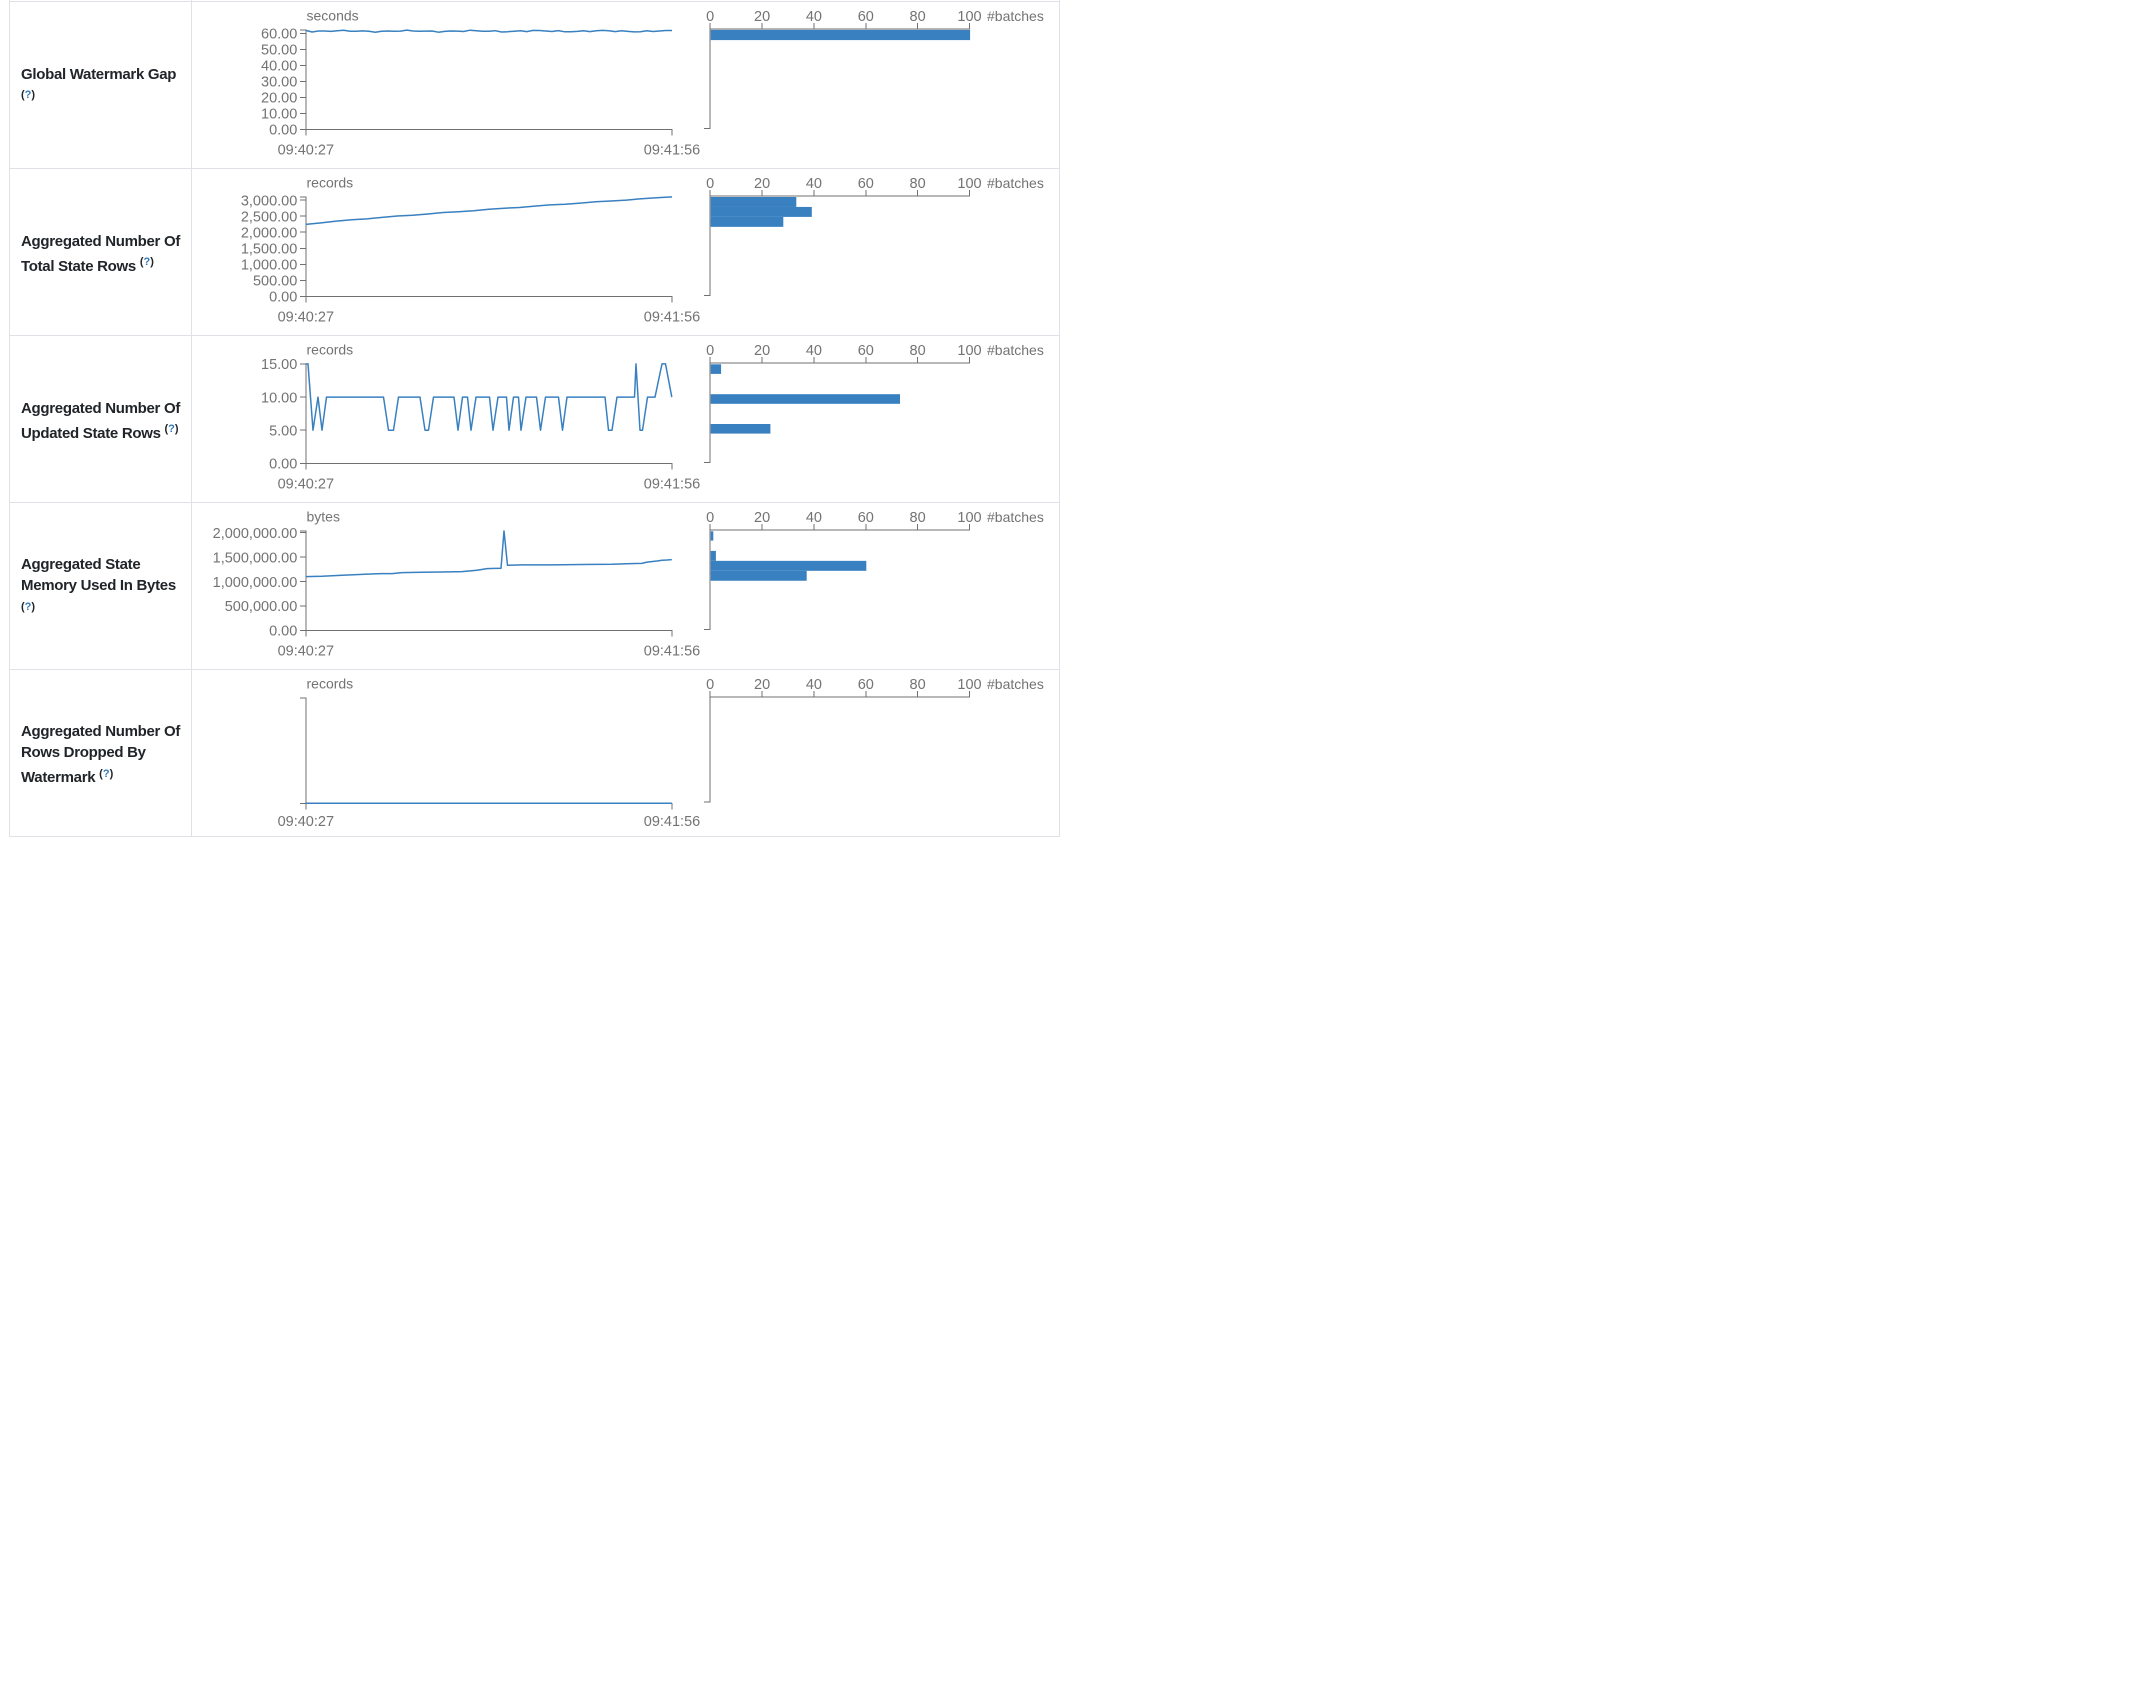 The image size is (2132, 1686). I want to click on svg-text: 60.00, so click(279, 35).